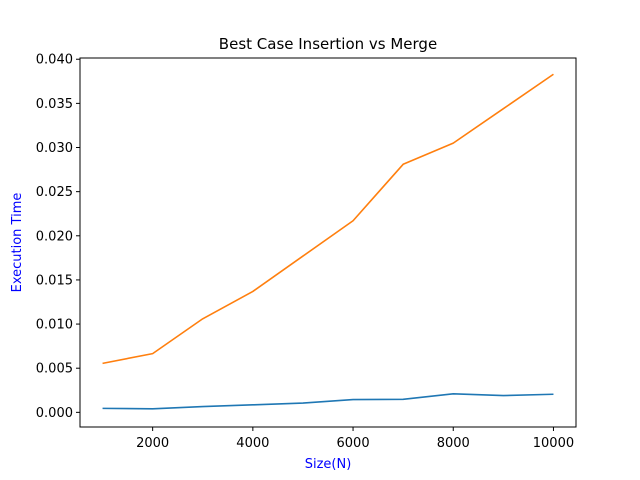 Image resolution: width=640 pixels, height=480 pixels. I want to click on x-axis-label: Size(N), so click(328, 464).